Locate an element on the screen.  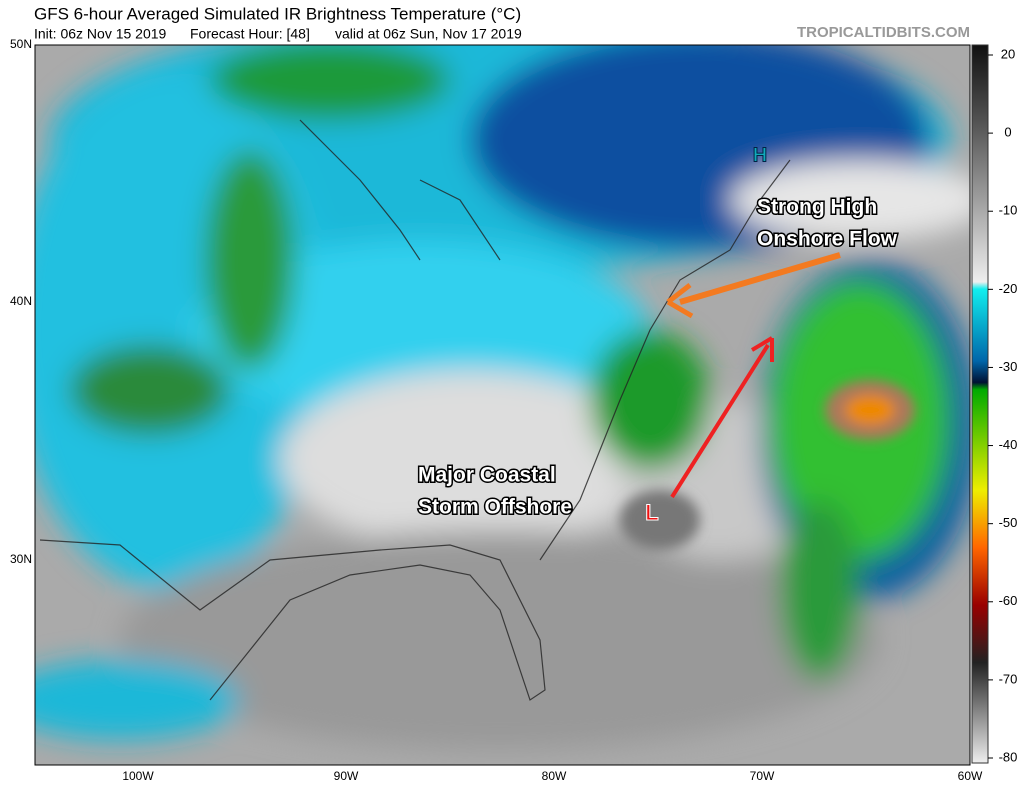
init: Init: 06z Nov 15 2019 is located at coordinates (100, 34).